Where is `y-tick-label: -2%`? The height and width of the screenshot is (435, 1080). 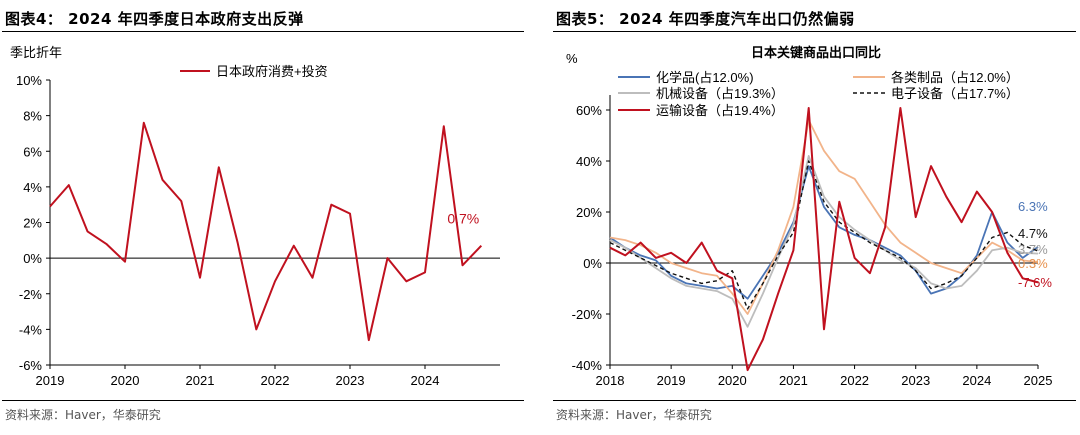
y-tick-label: -2% is located at coordinates (31, 294).